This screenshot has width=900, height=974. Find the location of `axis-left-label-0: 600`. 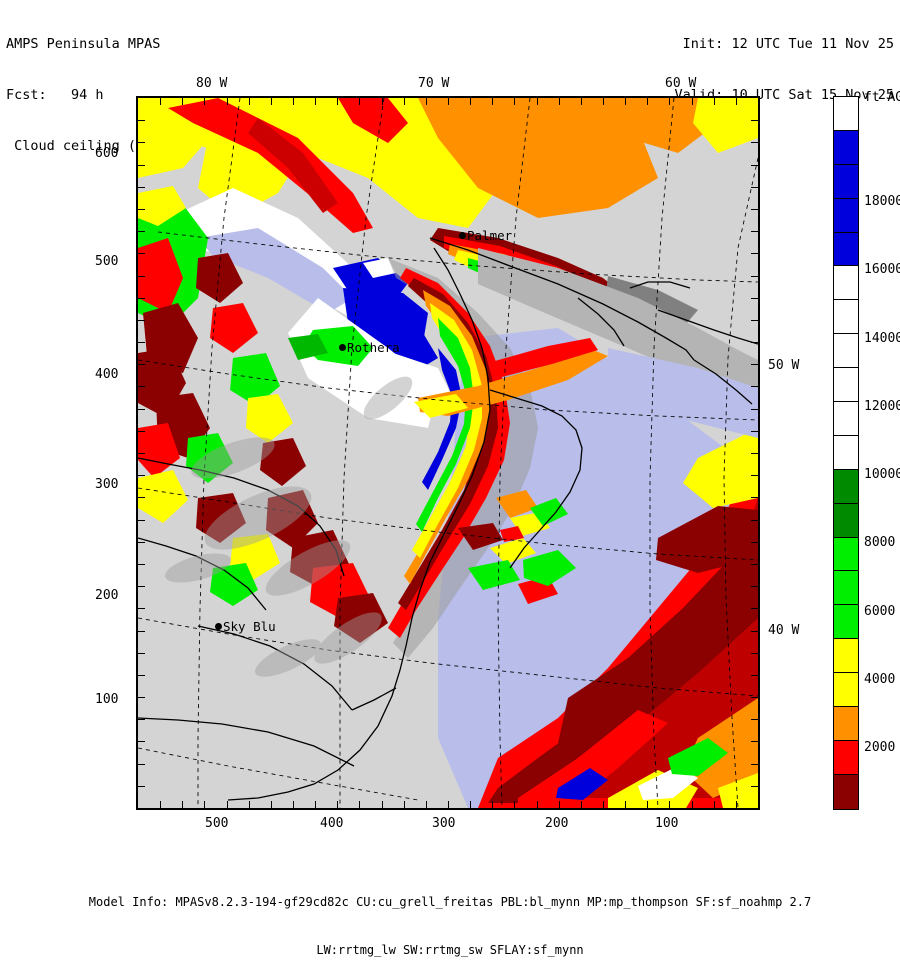

axis-left-label-0: 600 is located at coordinates (107, 153).